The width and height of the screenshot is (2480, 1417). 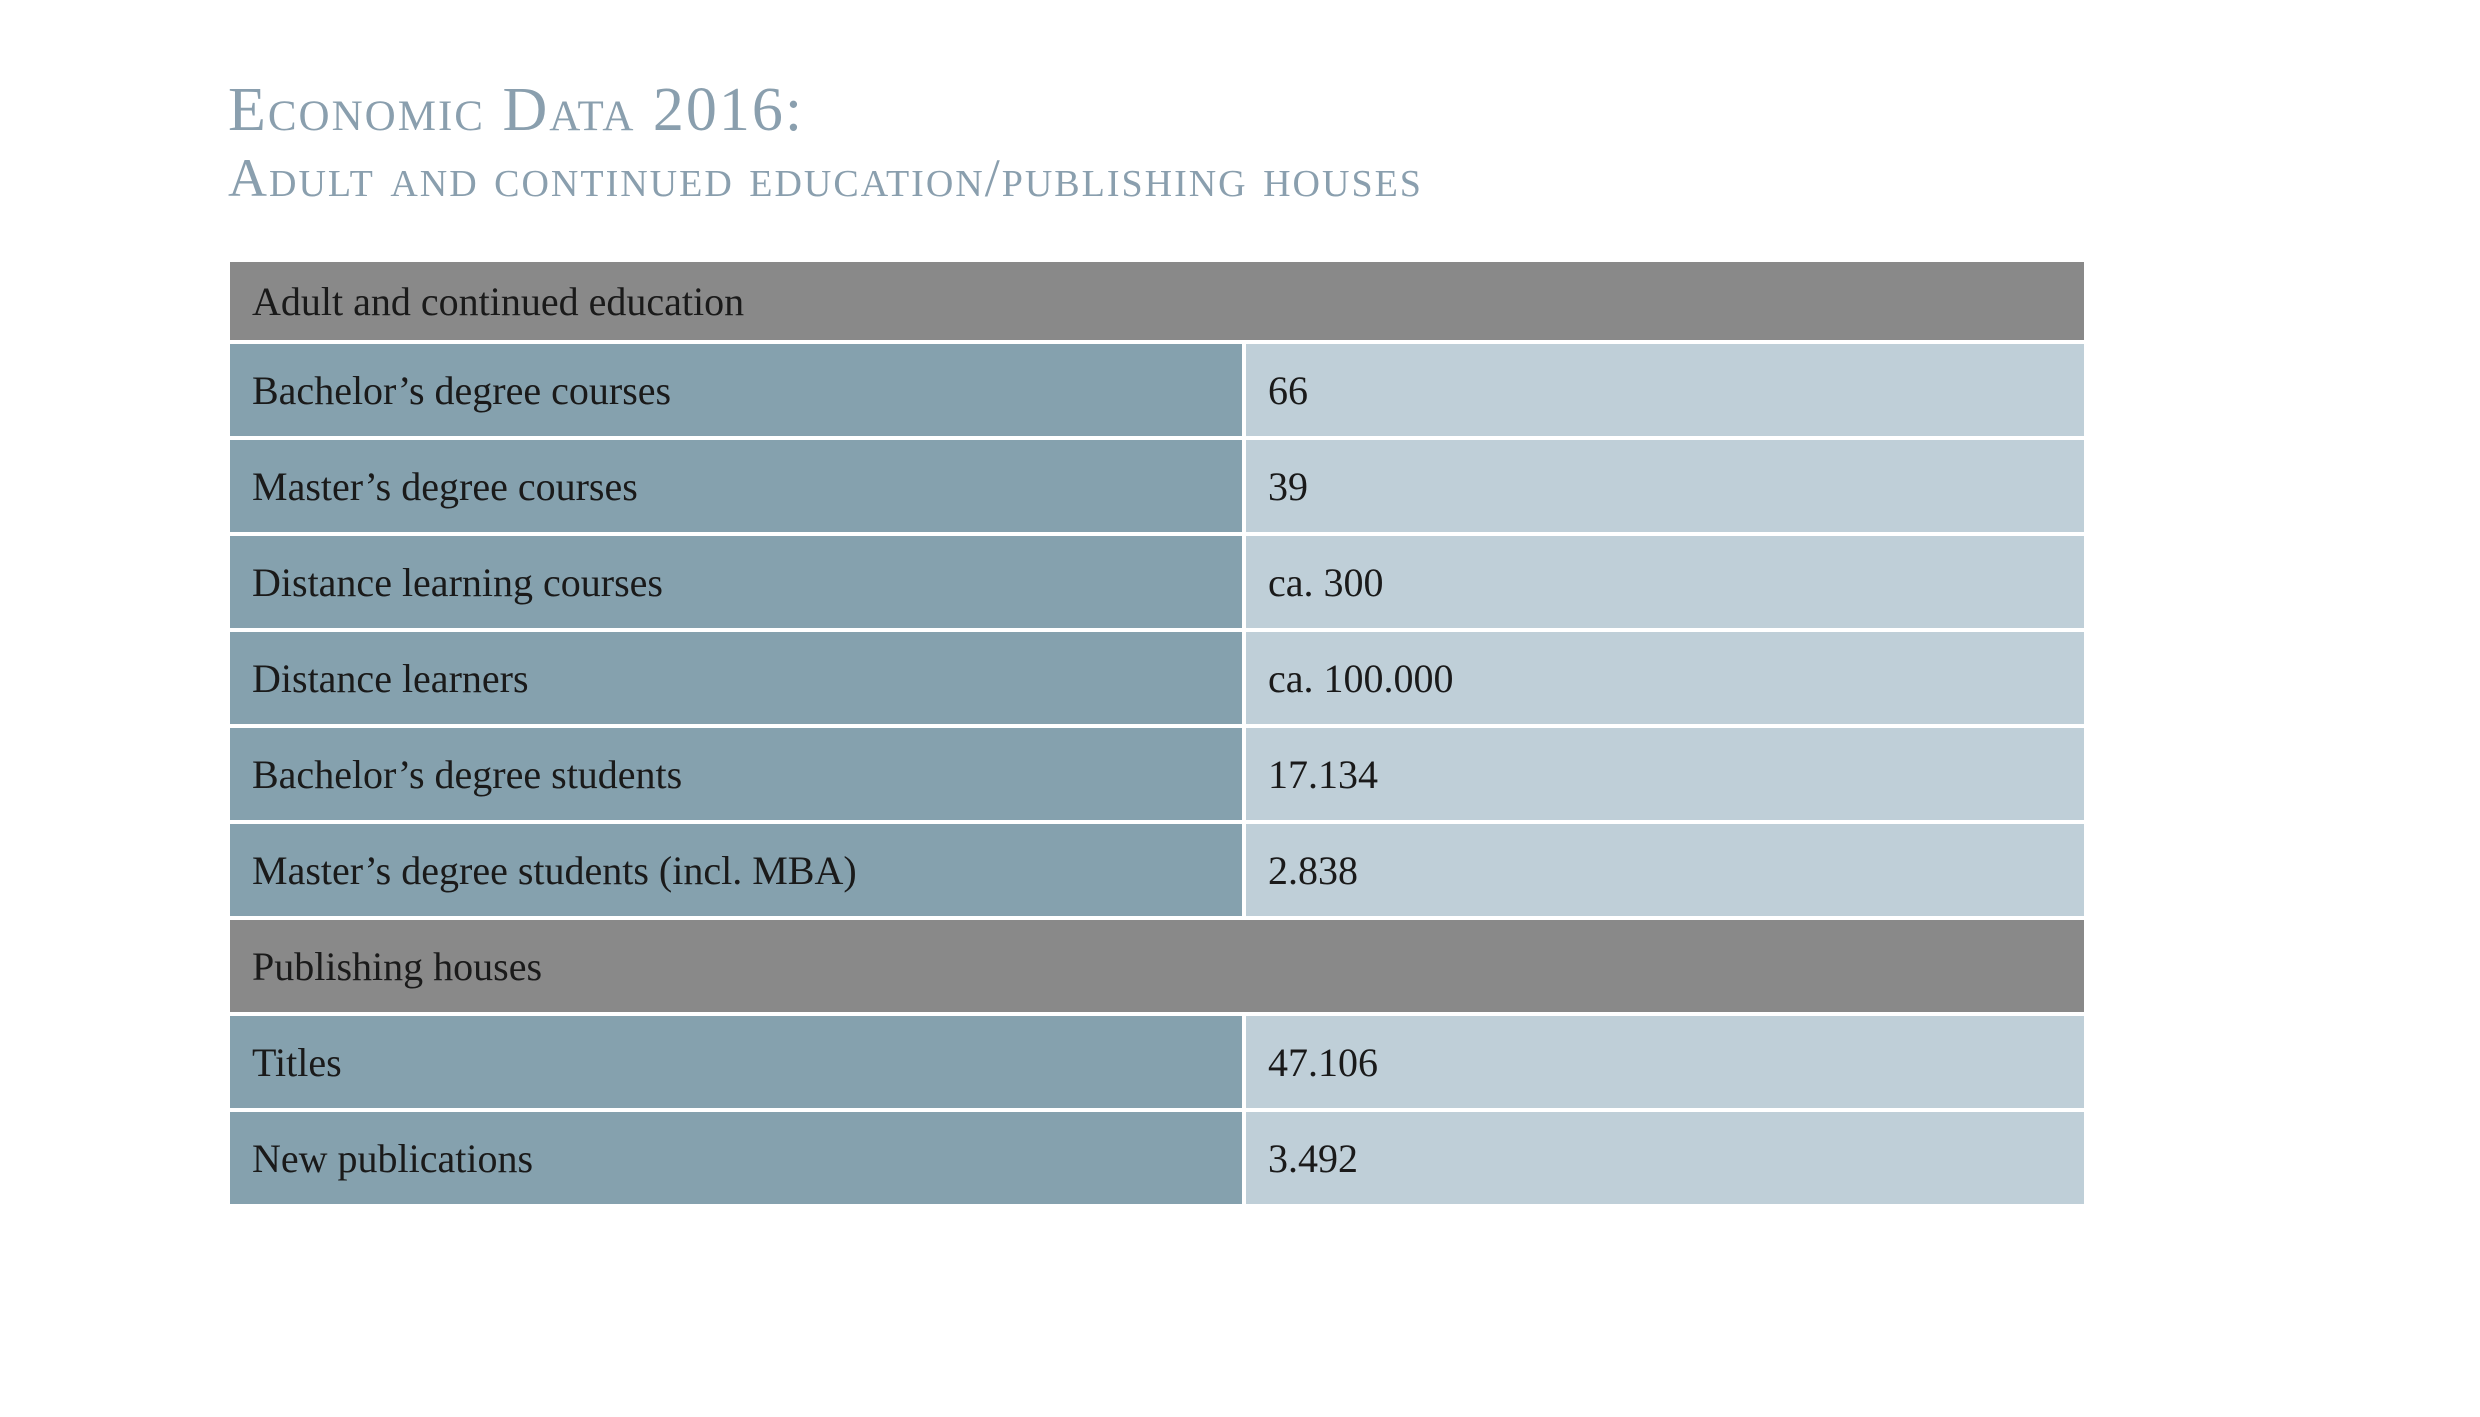 What do you see at coordinates (1665, 486) in the screenshot?
I see `row-value: 39` at bounding box center [1665, 486].